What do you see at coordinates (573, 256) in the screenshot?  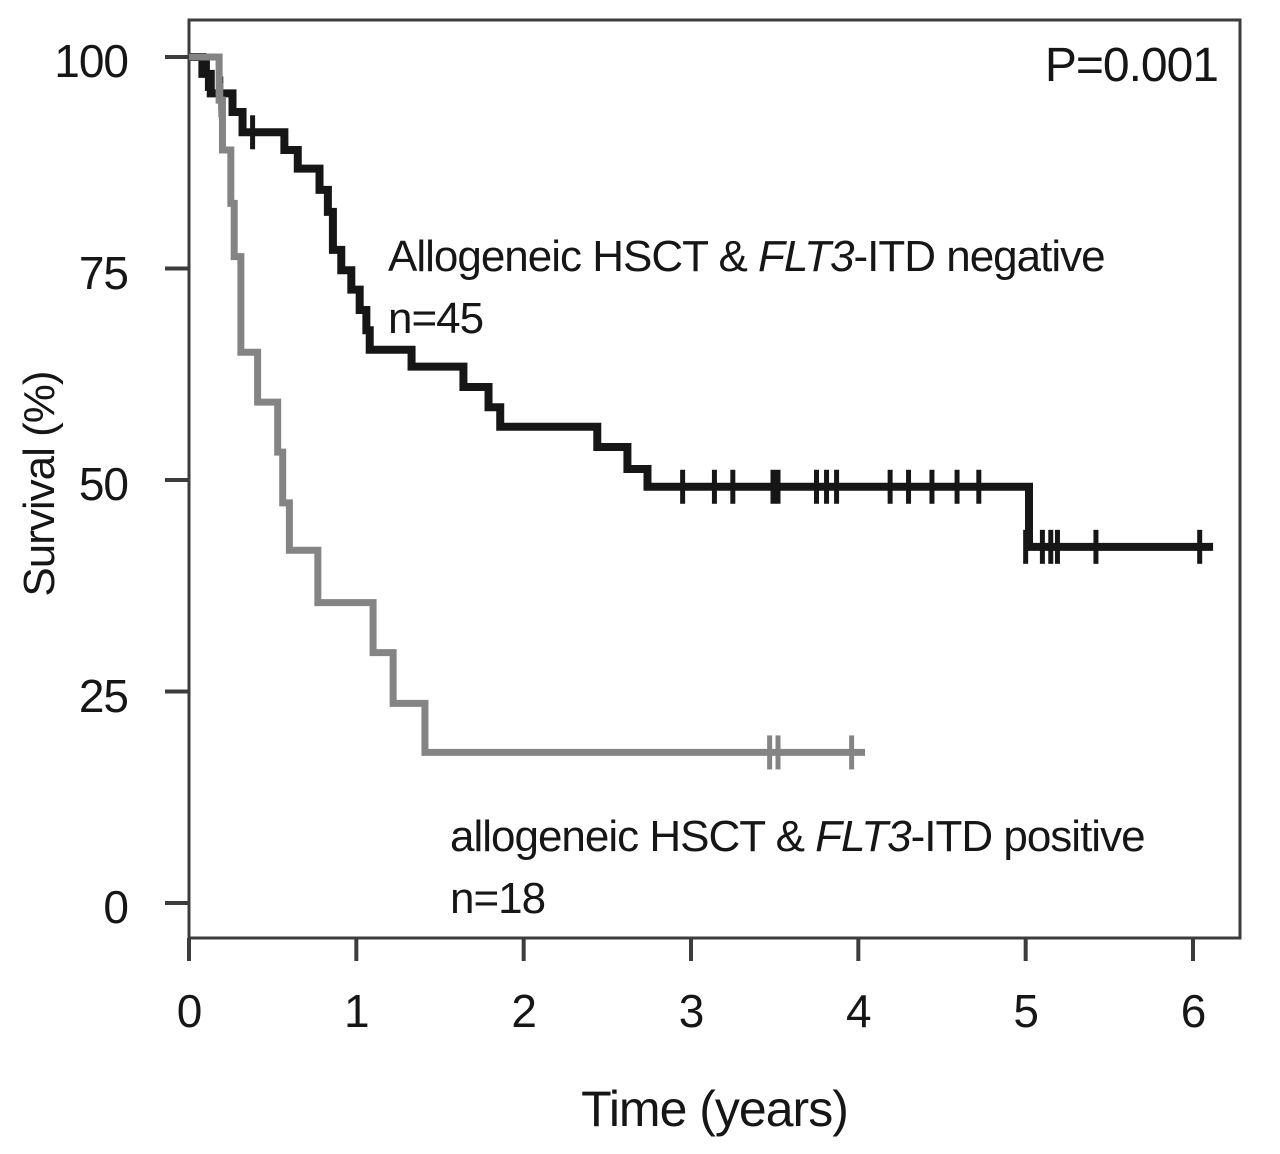 I see `series-negative-label-prefix: Allogeneic HSCT &` at bounding box center [573, 256].